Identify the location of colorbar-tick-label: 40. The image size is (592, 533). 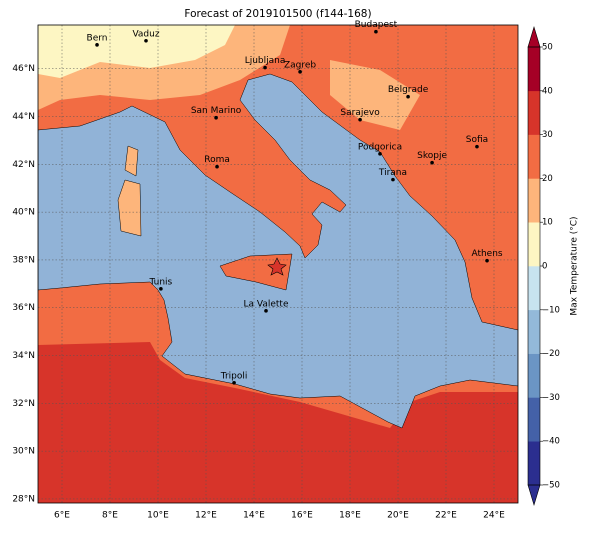
(547, 91).